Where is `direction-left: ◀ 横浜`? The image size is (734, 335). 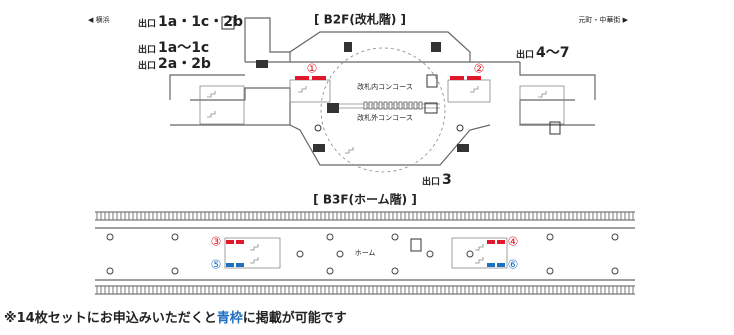
direction-left: ◀ 横浜 is located at coordinates (99, 19).